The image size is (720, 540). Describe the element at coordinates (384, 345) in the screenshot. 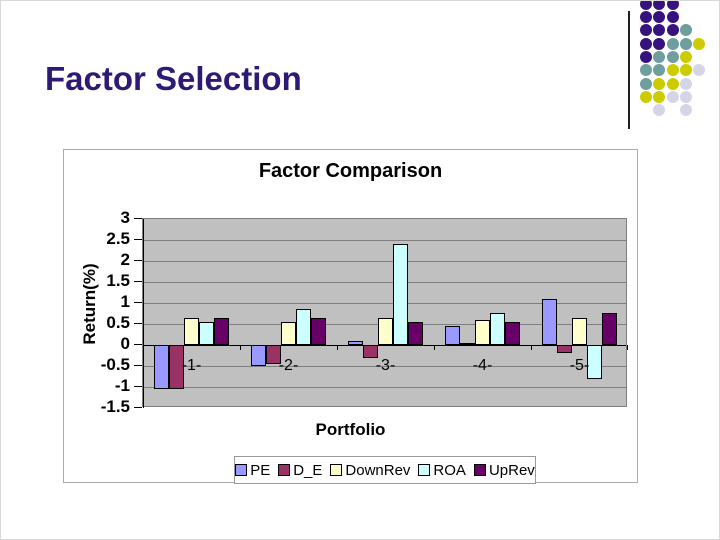

I see `zero-axis-line` at that location.